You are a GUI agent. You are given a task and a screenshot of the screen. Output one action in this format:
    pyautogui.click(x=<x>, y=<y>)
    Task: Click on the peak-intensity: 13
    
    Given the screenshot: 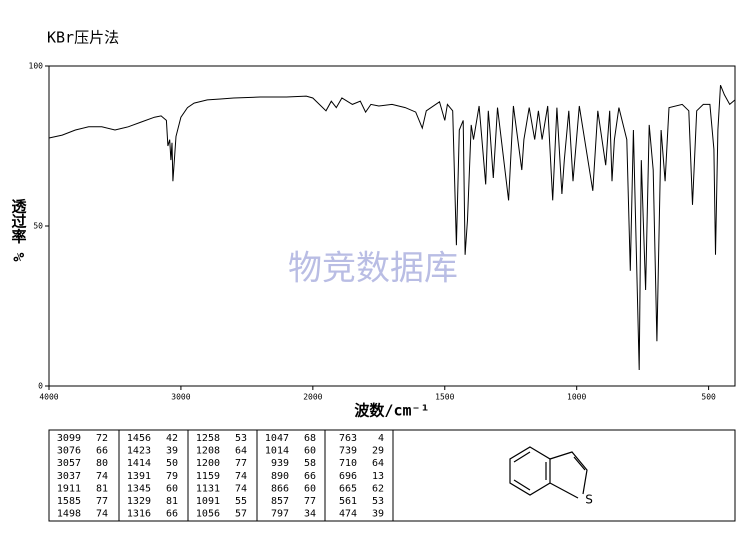 What is the action you would take?
    pyautogui.click(x=378, y=476)
    